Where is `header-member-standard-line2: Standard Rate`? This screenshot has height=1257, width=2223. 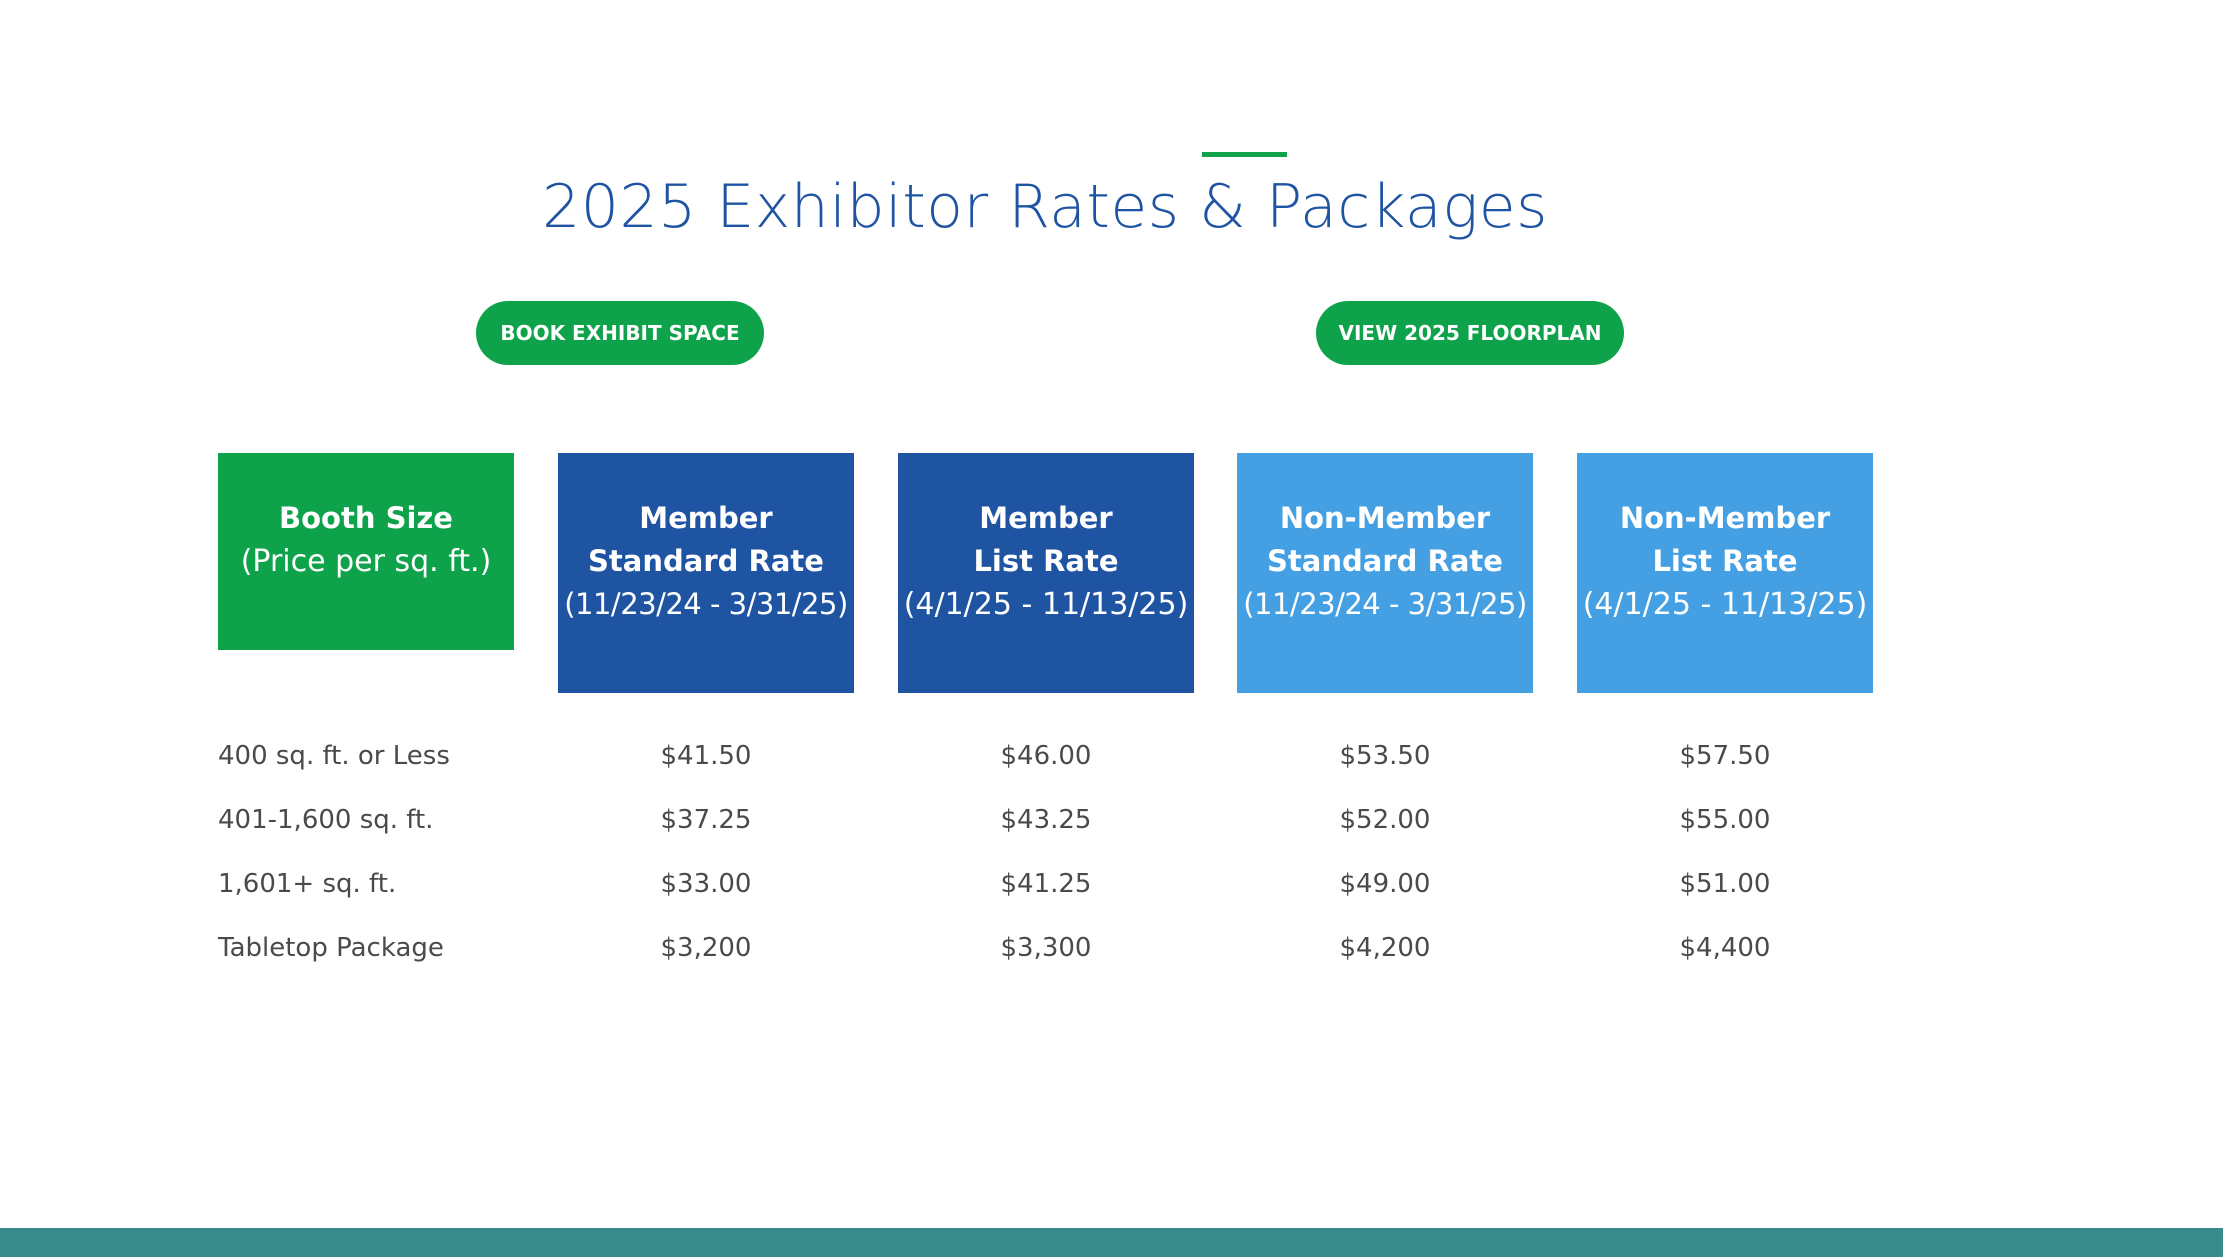 header-member-standard-line2: Standard Rate is located at coordinates (706, 561).